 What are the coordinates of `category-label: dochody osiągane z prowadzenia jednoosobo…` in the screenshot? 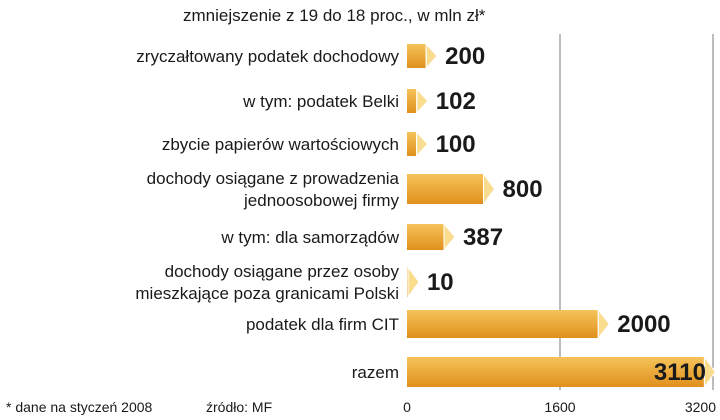 It's located at (273, 189).